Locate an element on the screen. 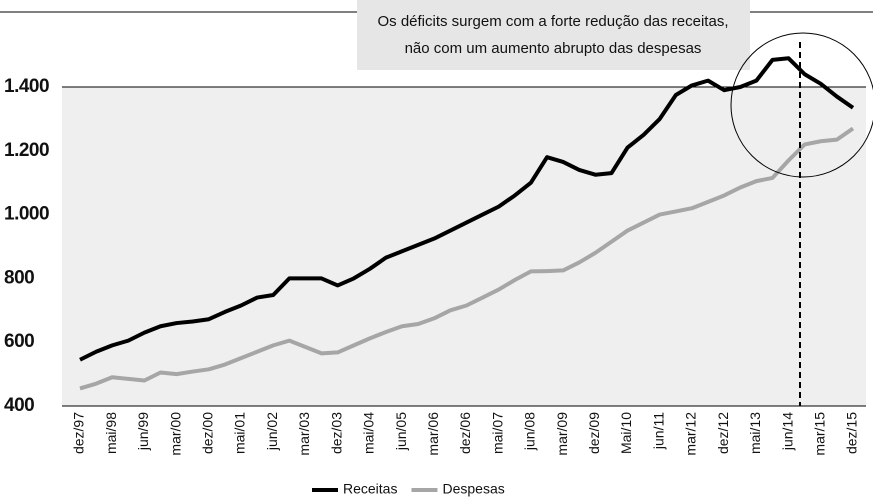 The width and height of the screenshot is (873, 501). x-tick-label: mai/01 is located at coordinates (240, 433).